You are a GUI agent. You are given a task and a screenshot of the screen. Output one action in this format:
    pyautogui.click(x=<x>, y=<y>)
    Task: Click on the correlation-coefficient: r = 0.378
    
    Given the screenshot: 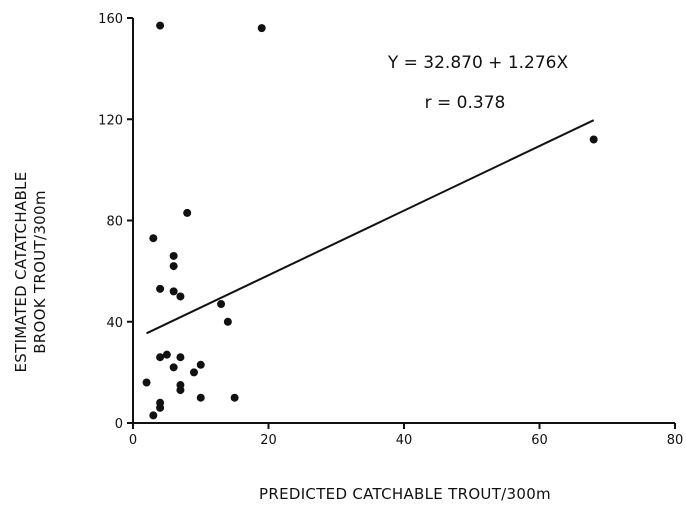 What is the action you would take?
    pyautogui.click(x=465, y=103)
    